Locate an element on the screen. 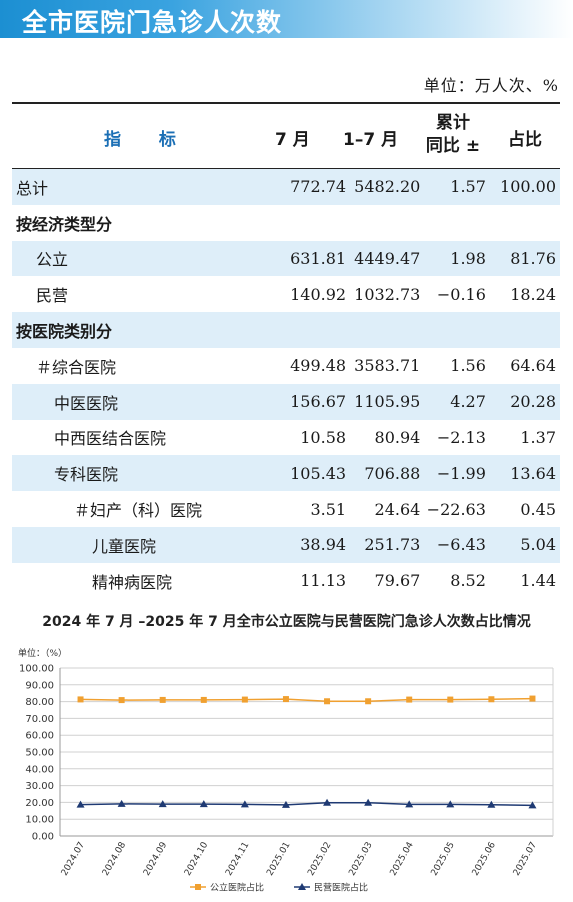  cell-months1-7: 3583.71 is located at coordinates (387, 366).